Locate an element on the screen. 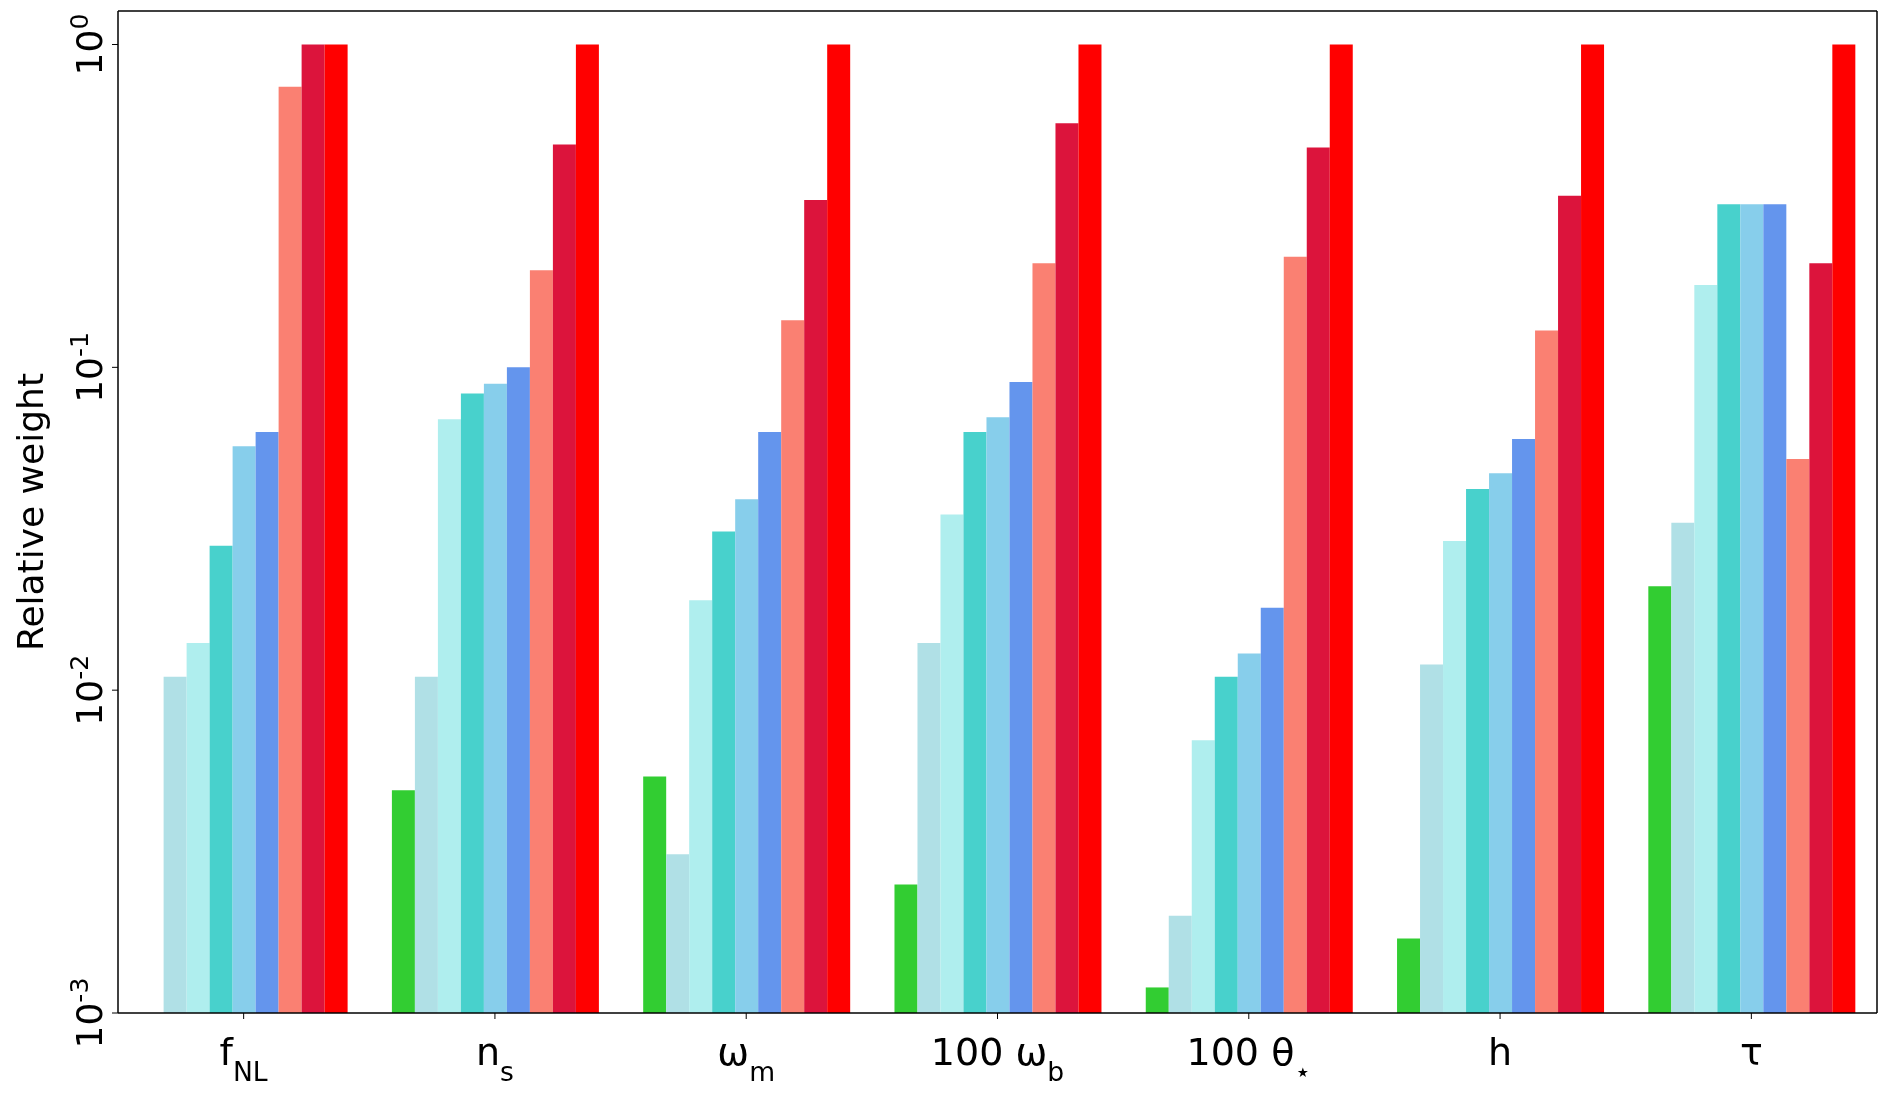 The height and width of the screenshot is (1097, 1883). x-tick-label: h is located at coordinates (1500, 1052).